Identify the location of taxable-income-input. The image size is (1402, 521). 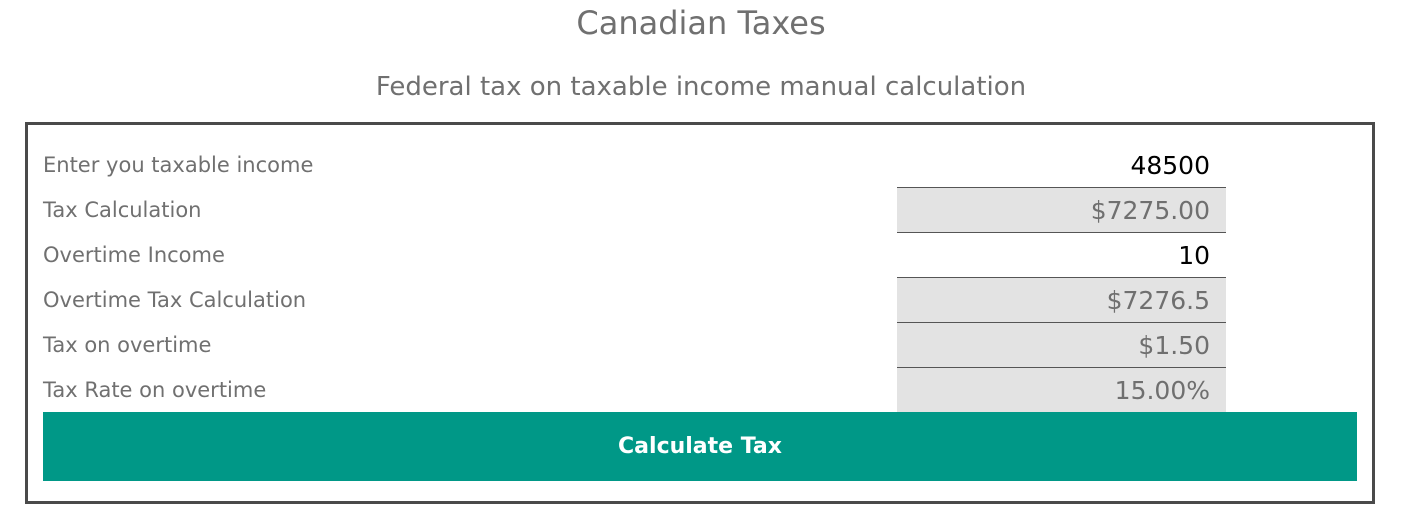
(1061, 165).